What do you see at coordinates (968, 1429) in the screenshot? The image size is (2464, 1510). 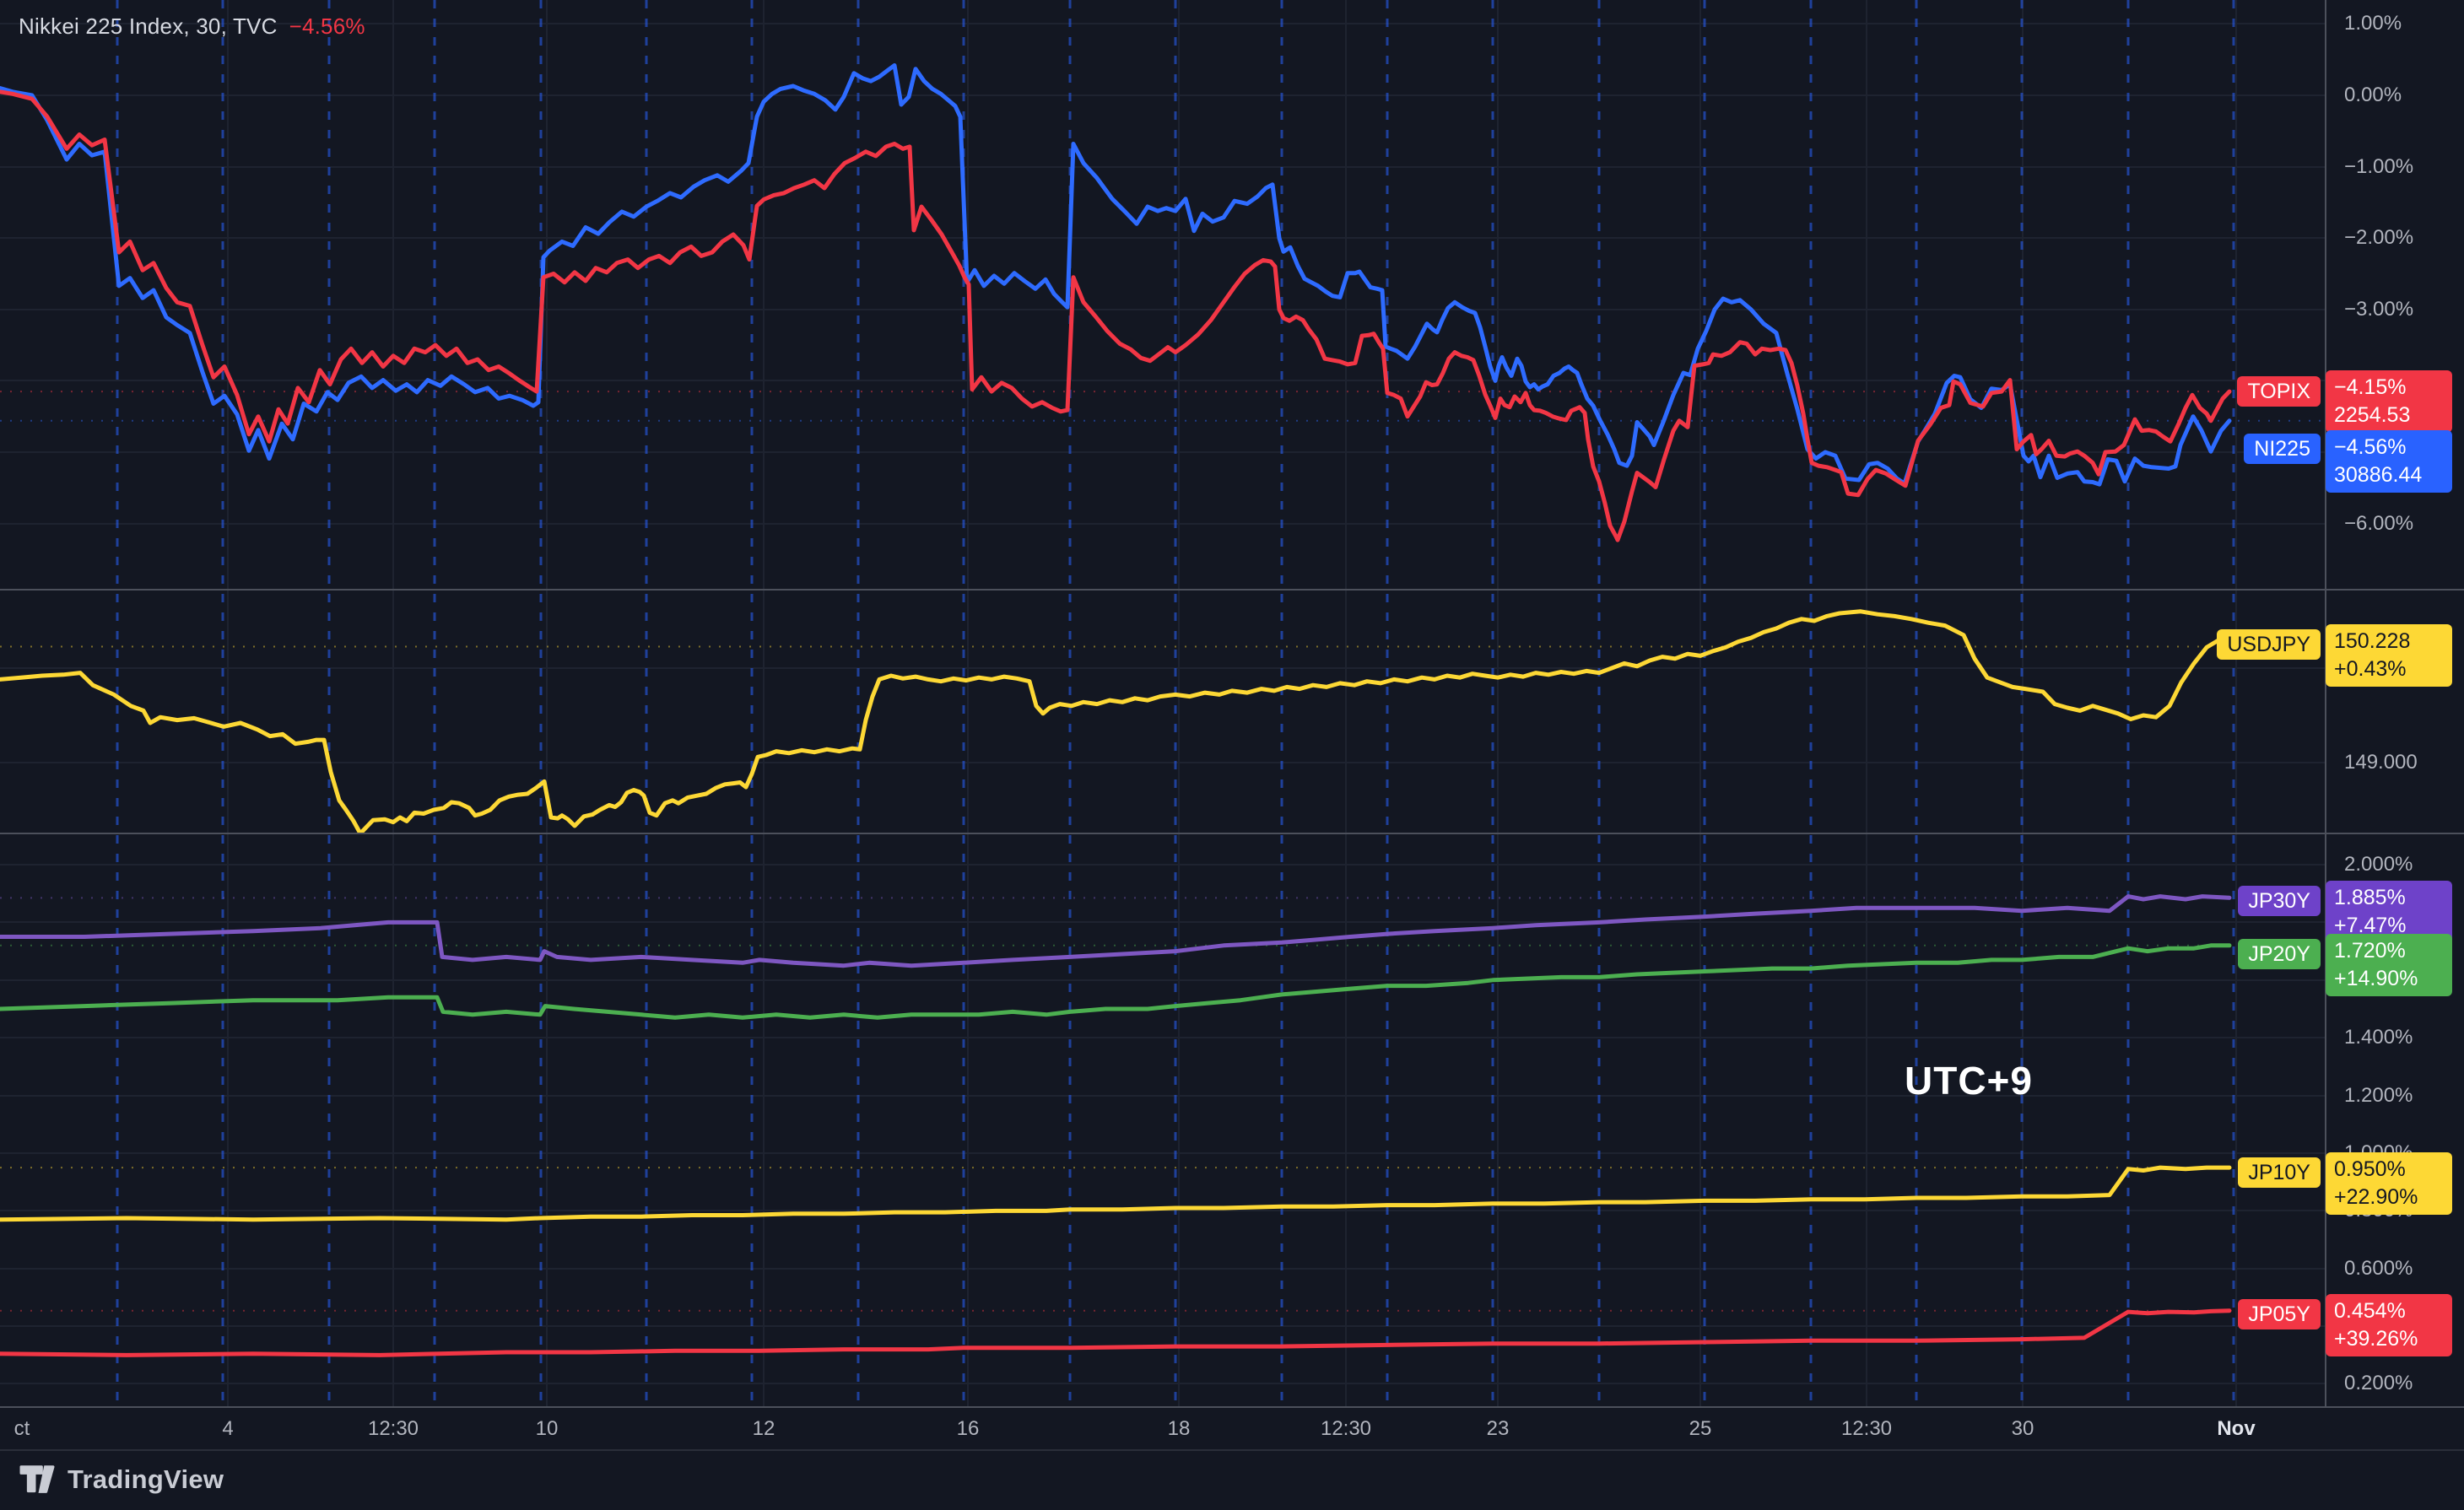 I see `time-tick-label: 16` at bounding box center [968, 1429].